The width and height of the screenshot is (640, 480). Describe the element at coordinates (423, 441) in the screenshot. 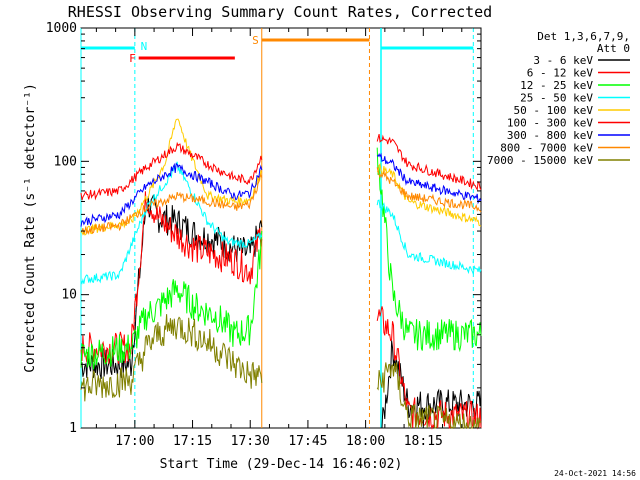

I see `x-tick-label-5: 18:15` at that location.